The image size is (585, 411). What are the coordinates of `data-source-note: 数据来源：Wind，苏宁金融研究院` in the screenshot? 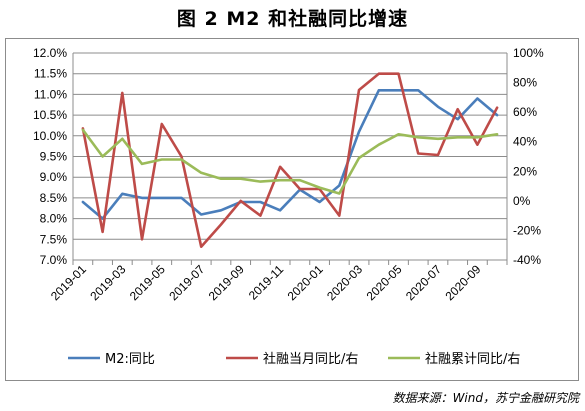 It's located at (485, 398).